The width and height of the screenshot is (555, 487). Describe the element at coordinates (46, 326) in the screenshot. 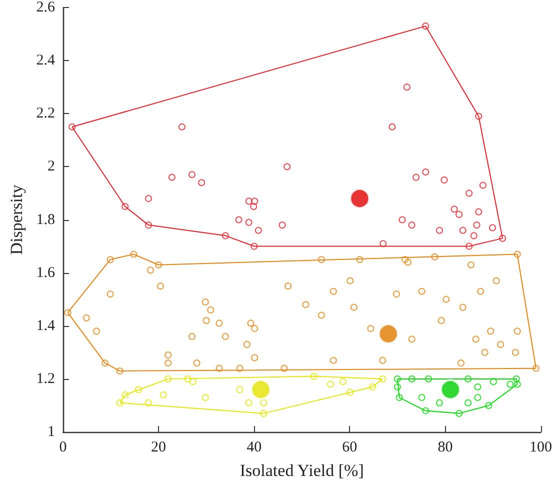

I see `y-tick-label: 1.4` at that location.